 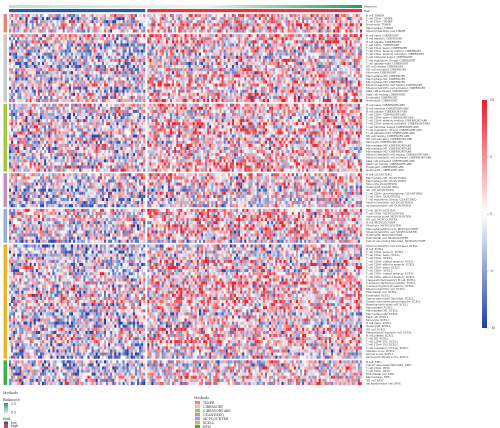 I want to click on row-label: T cell_MCPCOUNTER, so click(x=381, y=210).